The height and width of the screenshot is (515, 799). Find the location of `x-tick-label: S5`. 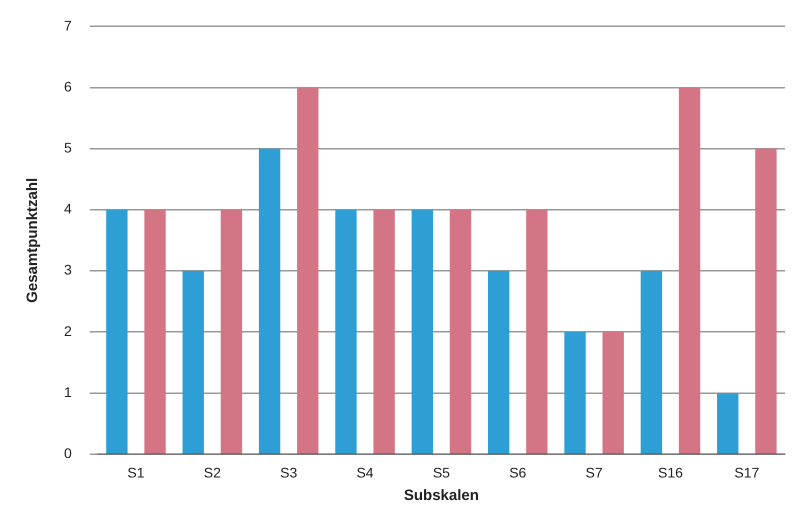

x-tick-label: S5 is located at coordinates (441, 472).